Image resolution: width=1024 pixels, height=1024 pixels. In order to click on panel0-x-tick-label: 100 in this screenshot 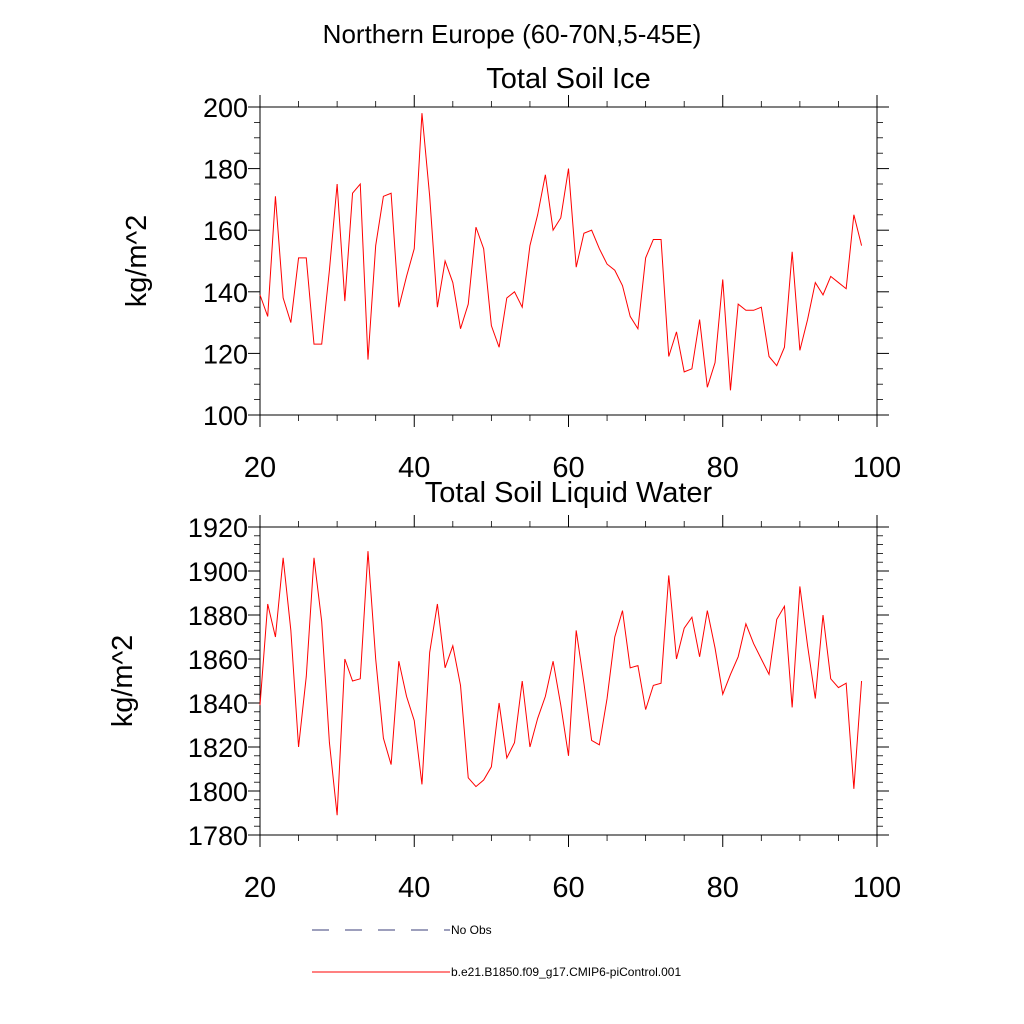, I will do `click(877, 468)`.